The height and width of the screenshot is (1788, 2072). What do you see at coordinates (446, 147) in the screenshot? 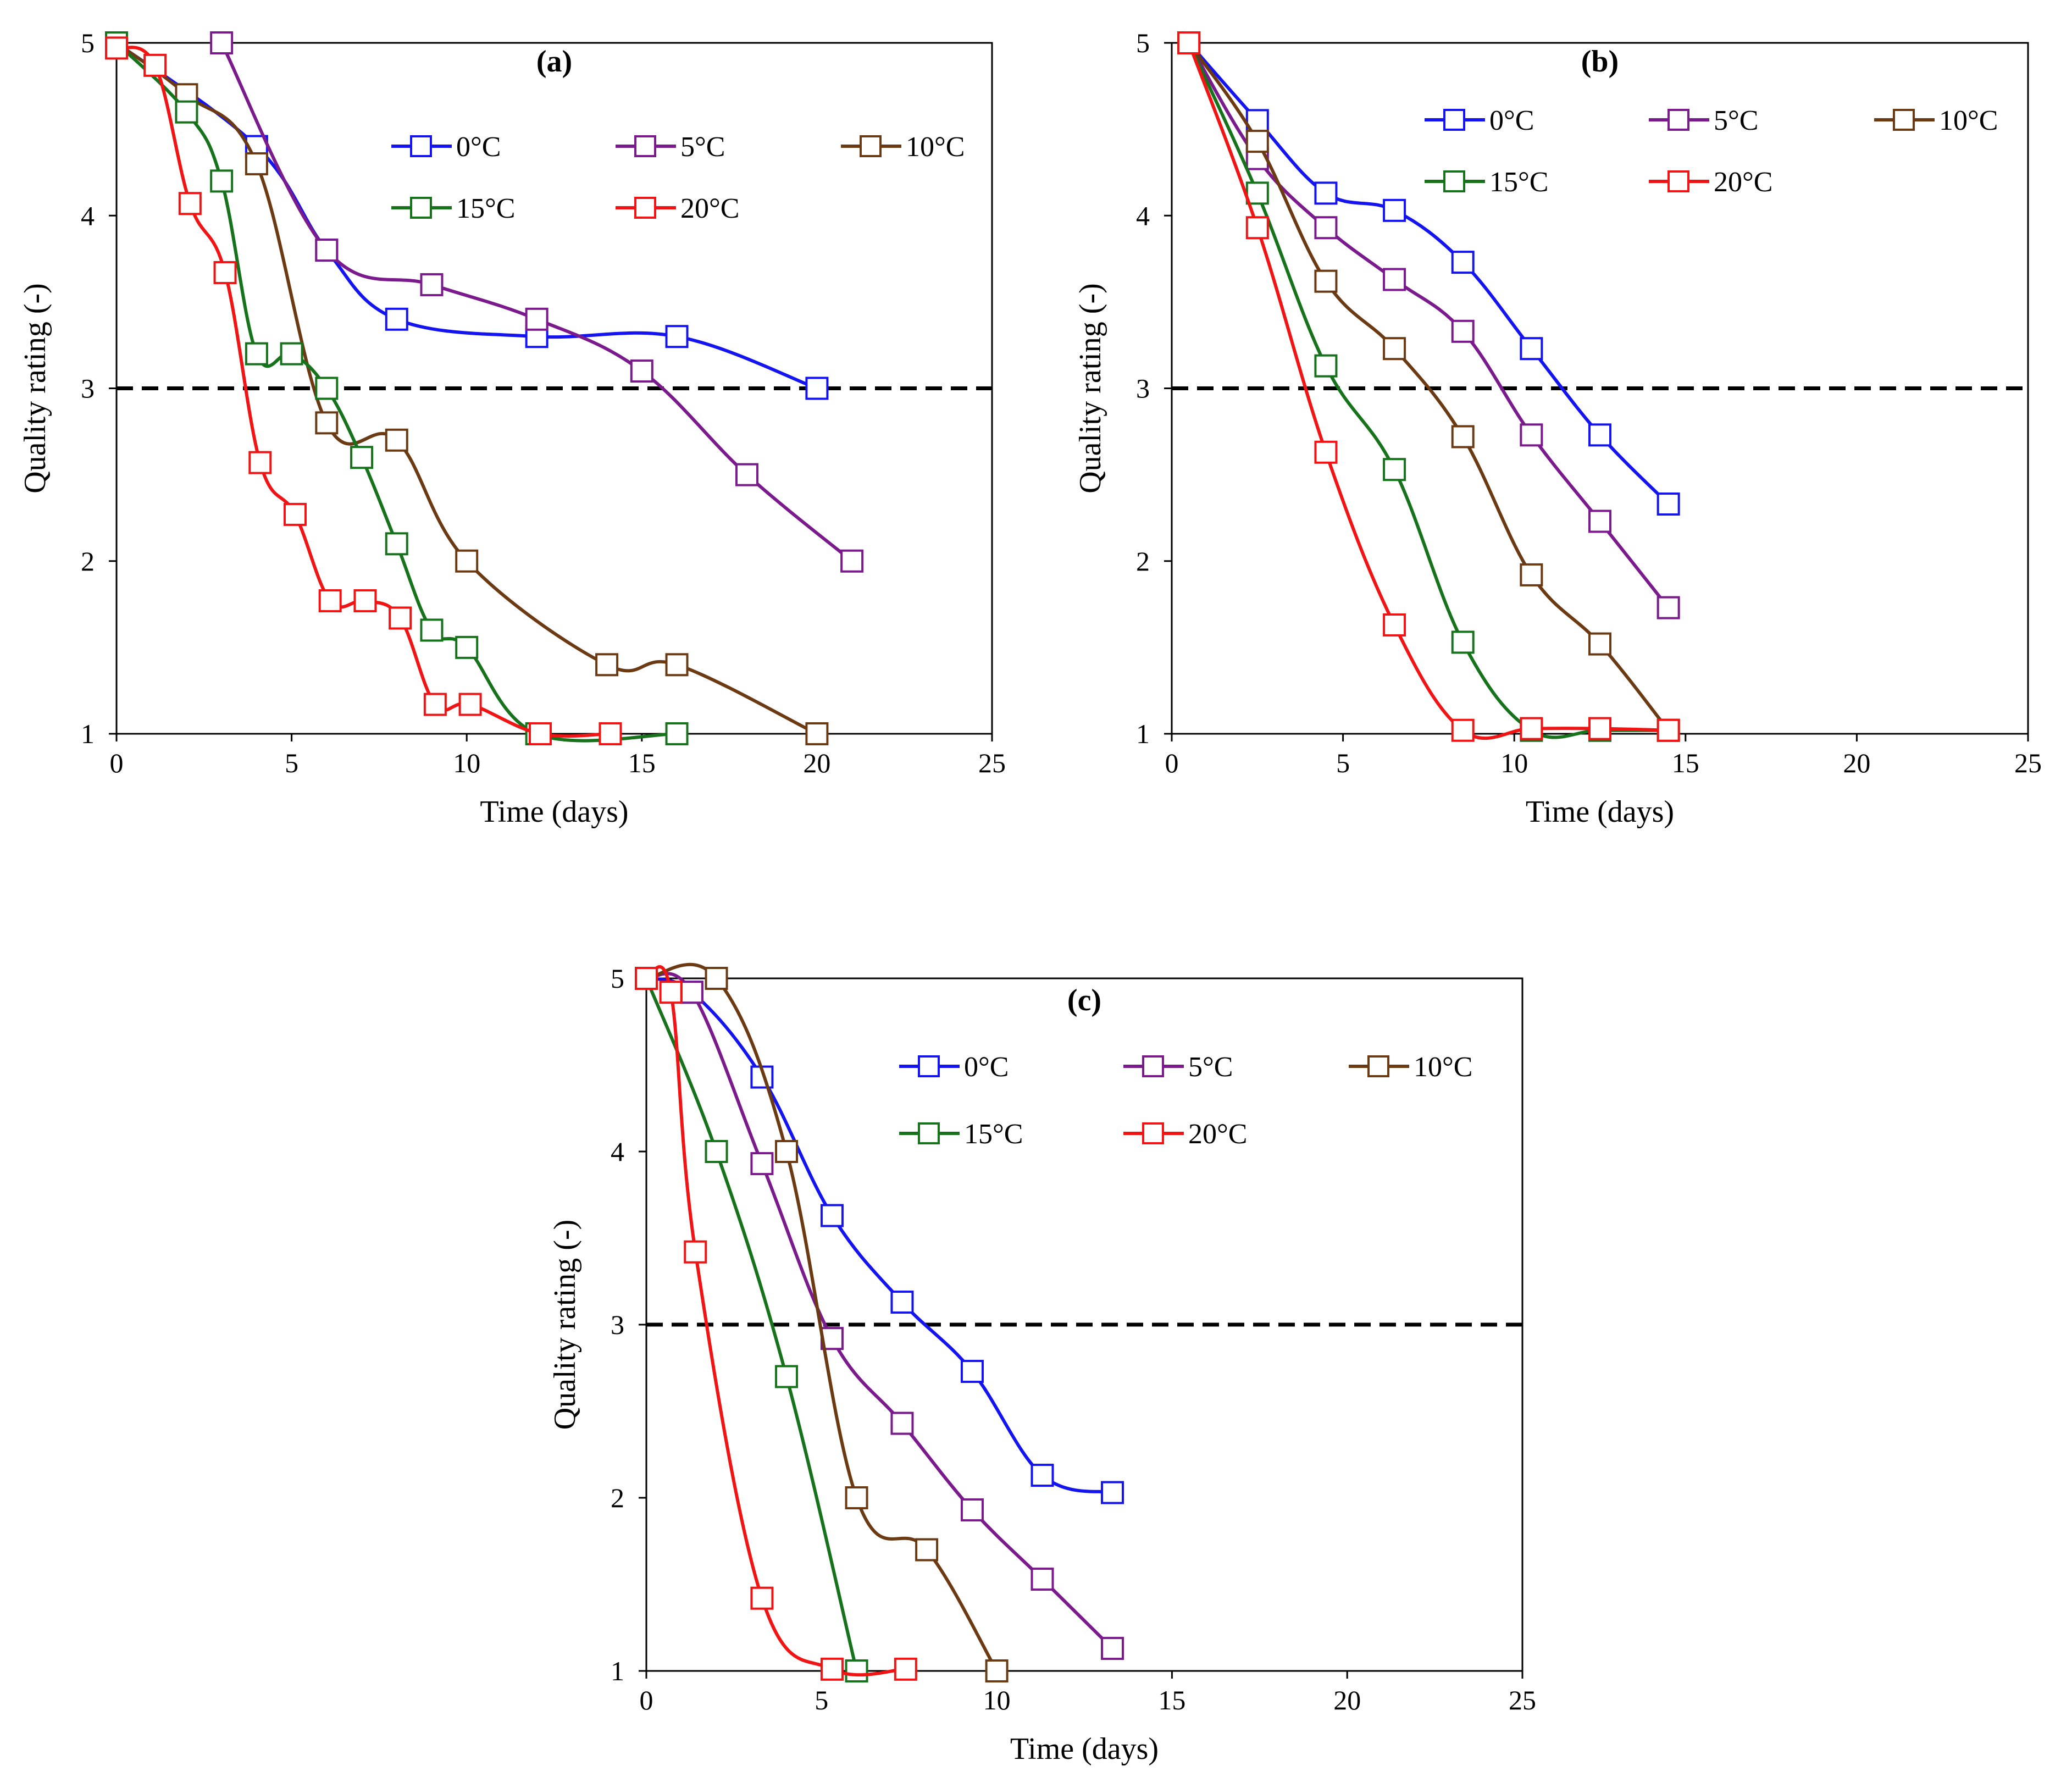
I see `legend-item-0c: 0°C` at bounding box center [446, 147].